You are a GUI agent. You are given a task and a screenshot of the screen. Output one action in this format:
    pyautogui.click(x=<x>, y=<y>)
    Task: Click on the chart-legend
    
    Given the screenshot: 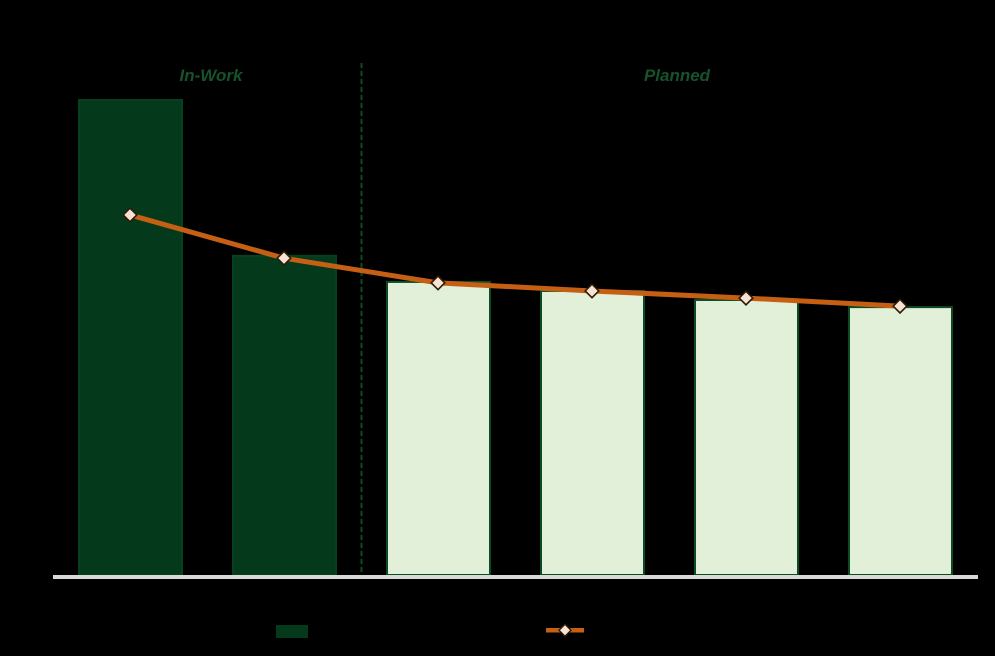 What is the action you would take?
    pyautogui.click(x=497, y=633)
    